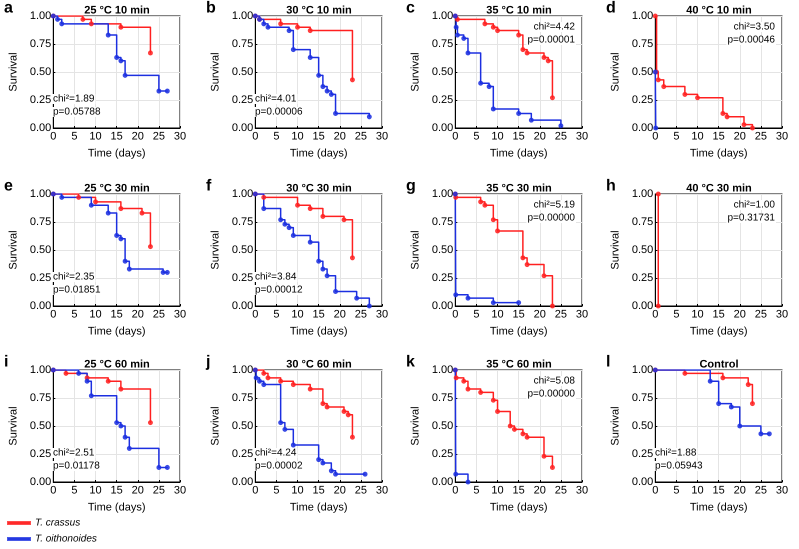  I want to click on chart-title: 35 °C 10 min, so click(519, 10).